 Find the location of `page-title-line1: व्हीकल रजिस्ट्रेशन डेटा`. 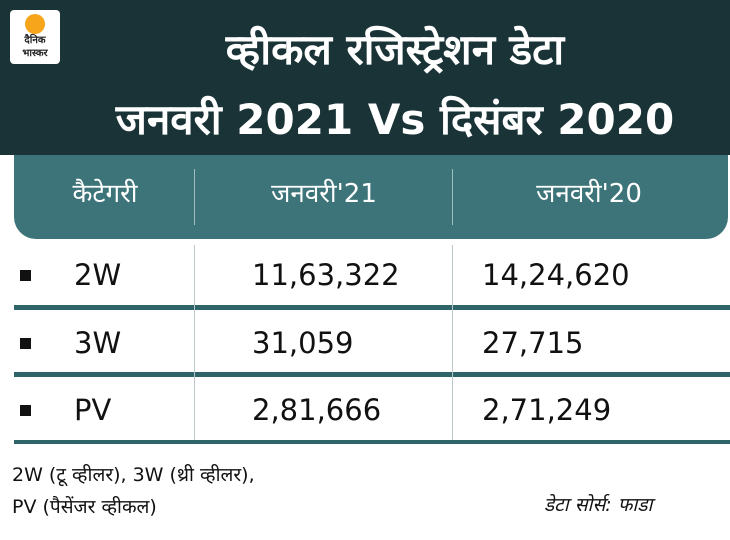

page-title-line1: व्हीकल रजिस्ट्रेशन डेटा is located at coordinates (395, 49).